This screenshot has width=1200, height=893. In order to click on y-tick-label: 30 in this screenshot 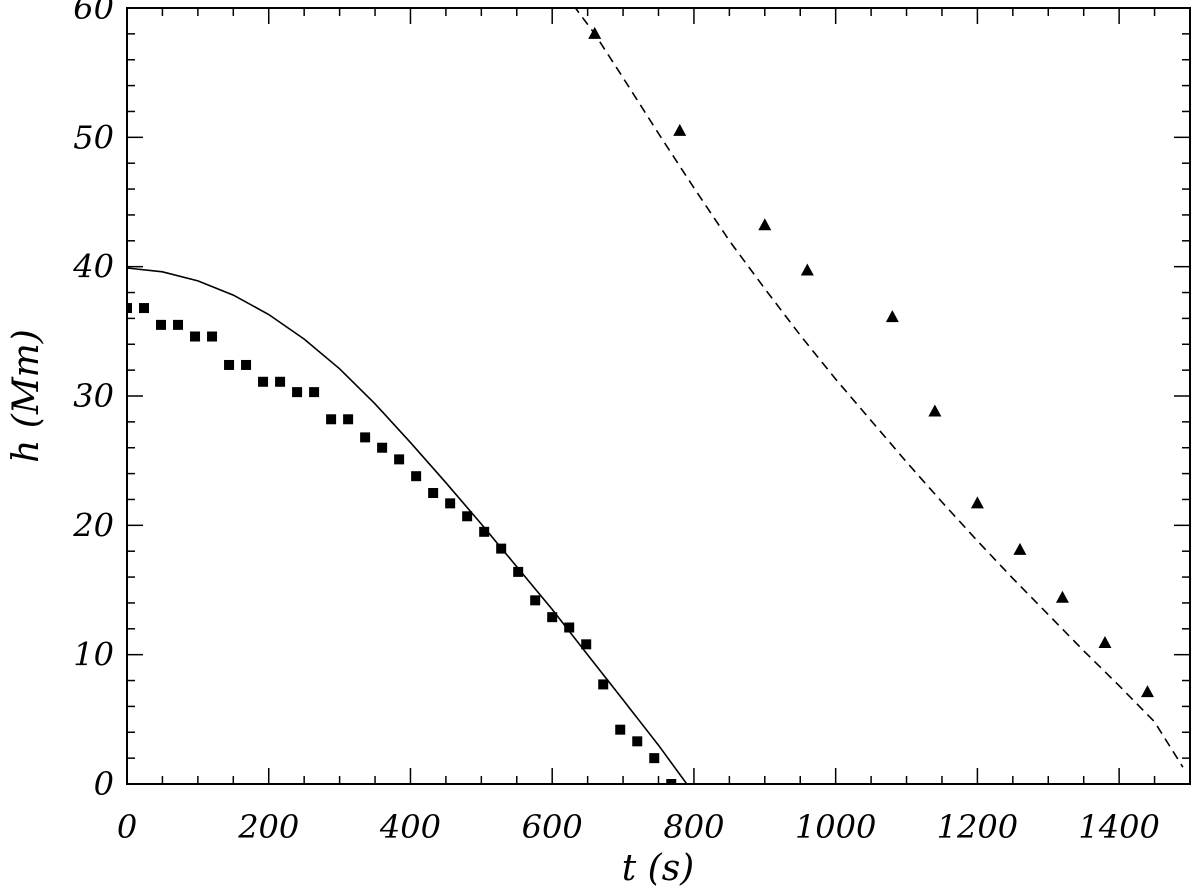, I will do `click(93, 396)`.